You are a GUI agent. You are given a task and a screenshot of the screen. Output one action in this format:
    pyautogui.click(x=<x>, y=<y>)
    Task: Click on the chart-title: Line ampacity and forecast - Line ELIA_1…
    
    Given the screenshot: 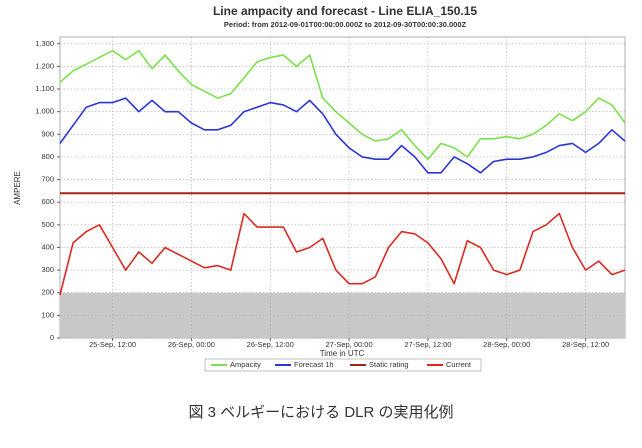 What is the action you would take?
    pyautogui.click(x=345, y=11)
    